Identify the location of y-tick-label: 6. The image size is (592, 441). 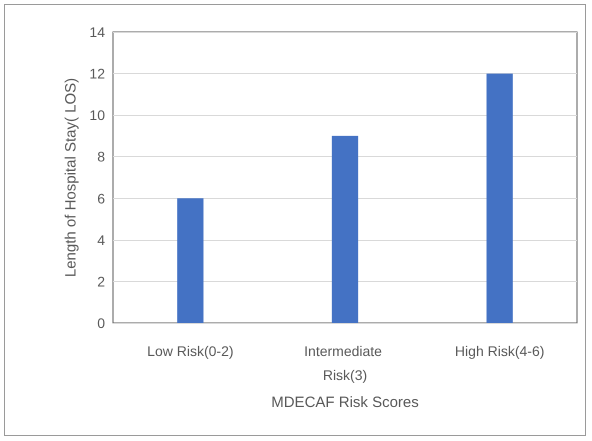
(101, 198).